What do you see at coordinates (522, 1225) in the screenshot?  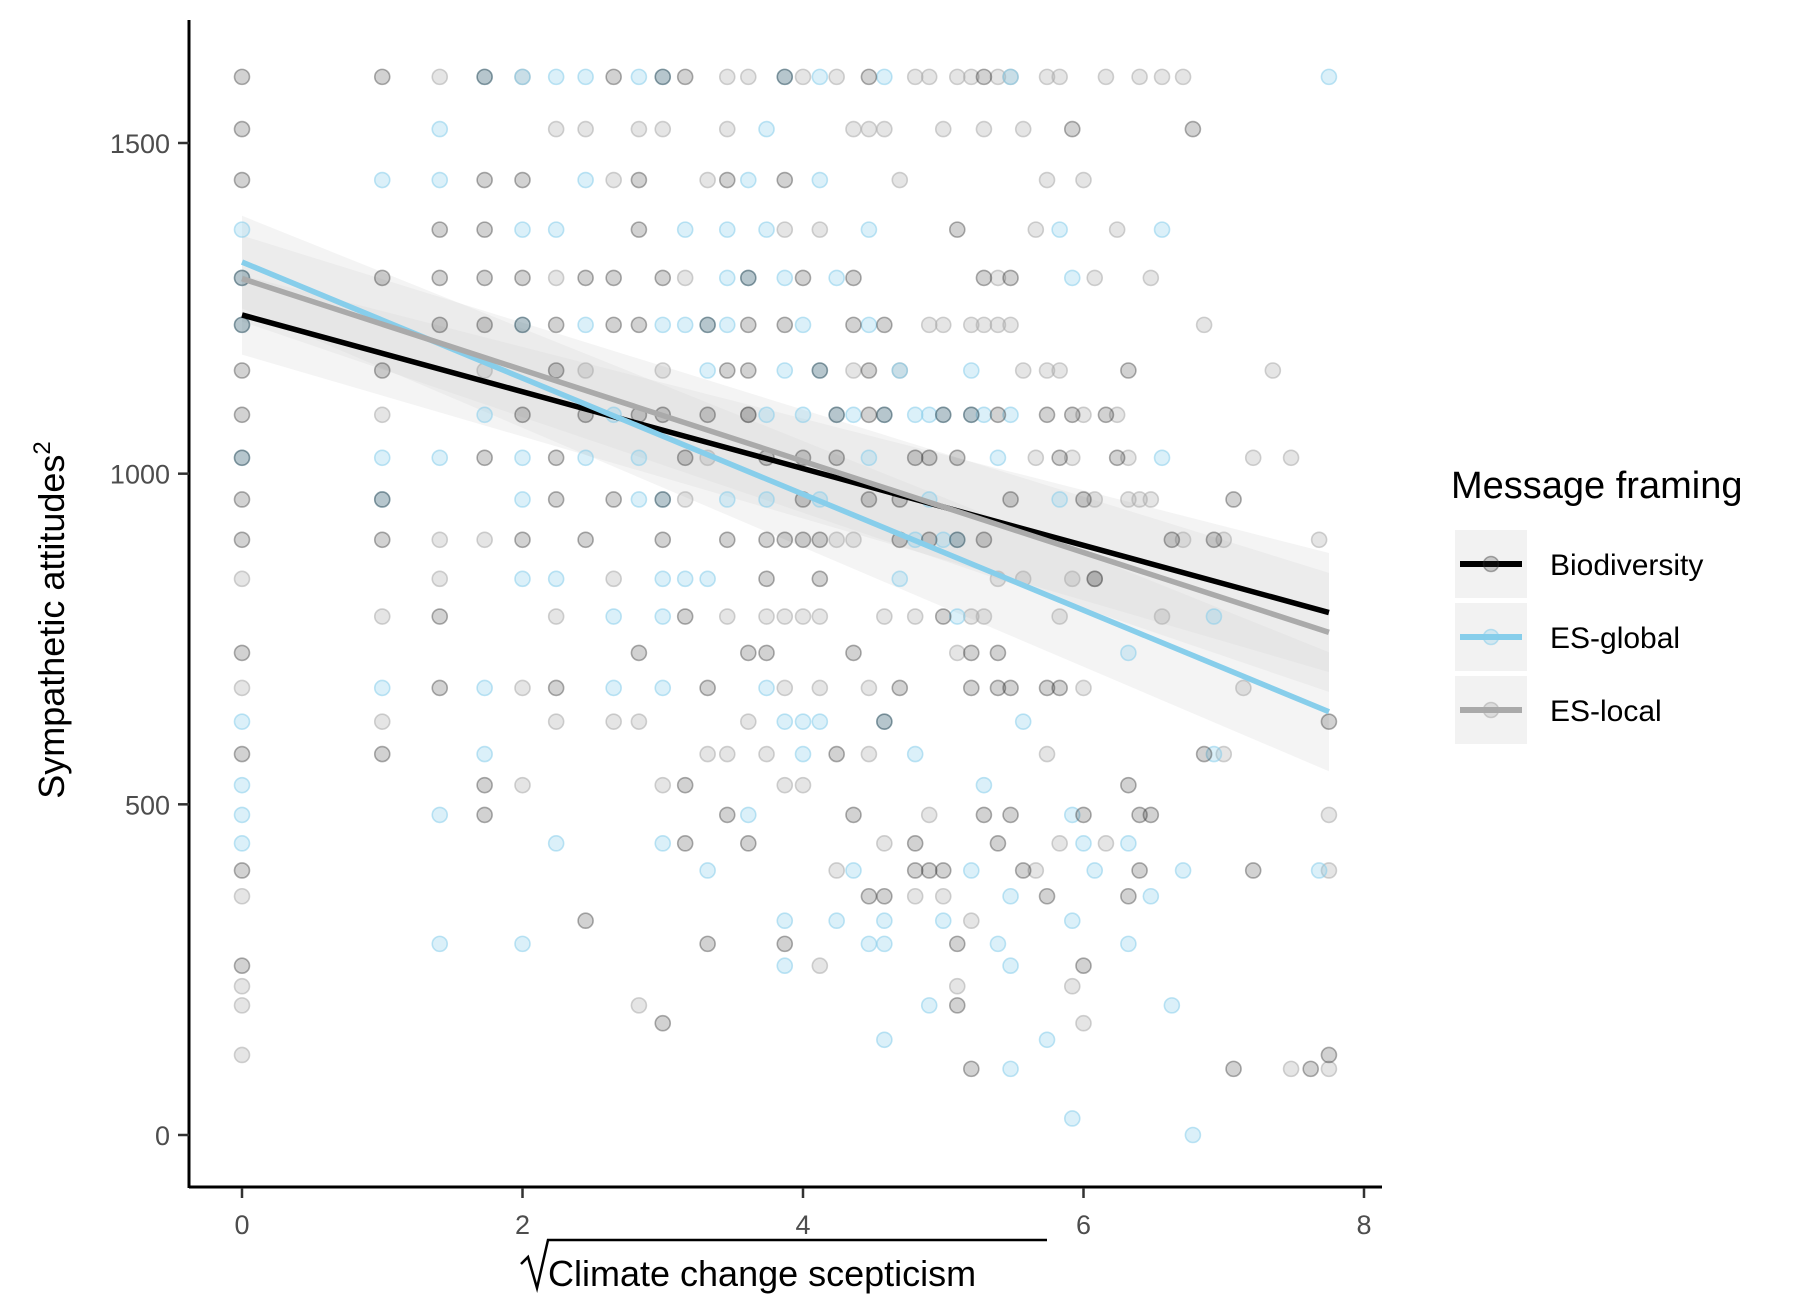 I see `x-tick-label: 2` at bounding box center [522, 1225].